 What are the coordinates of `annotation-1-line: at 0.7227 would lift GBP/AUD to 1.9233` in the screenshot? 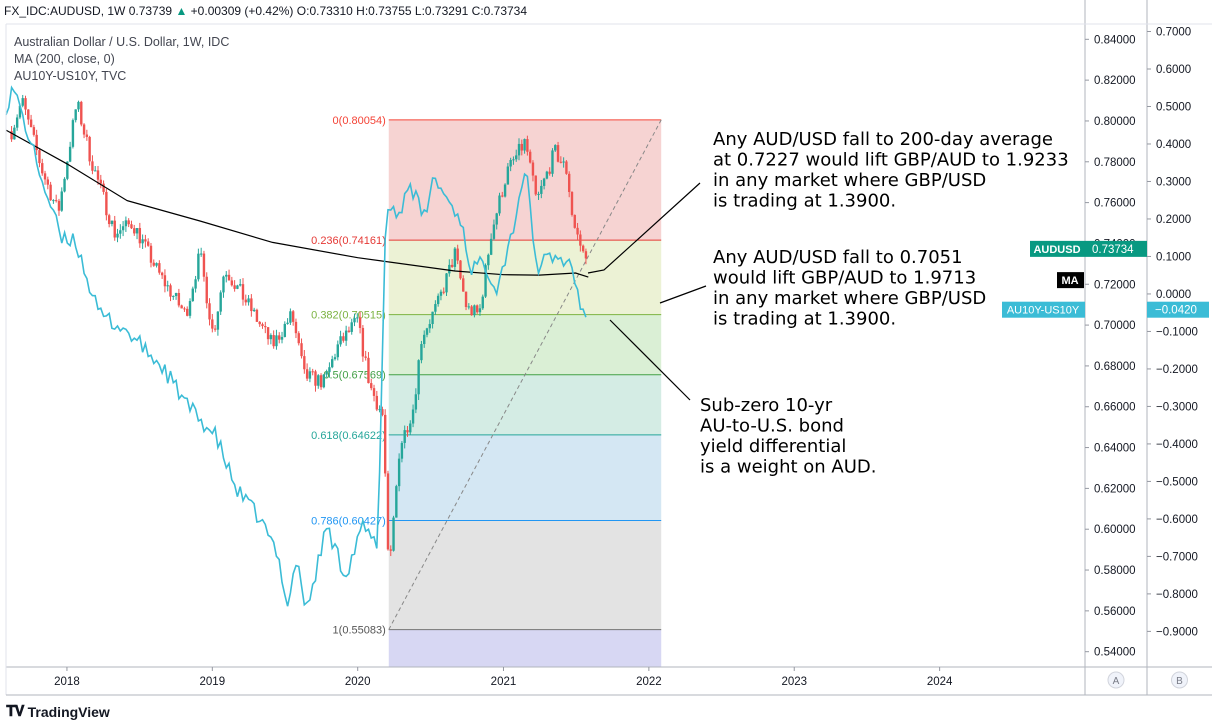 It's located at (891, 160).